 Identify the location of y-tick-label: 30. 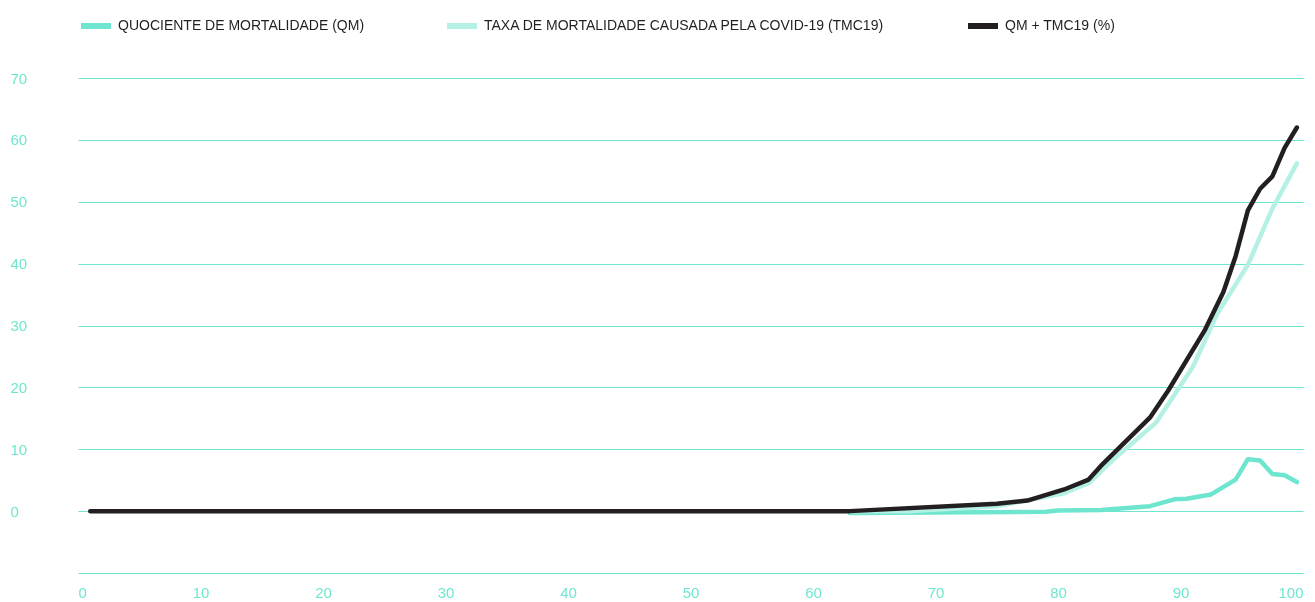
(19, 325).